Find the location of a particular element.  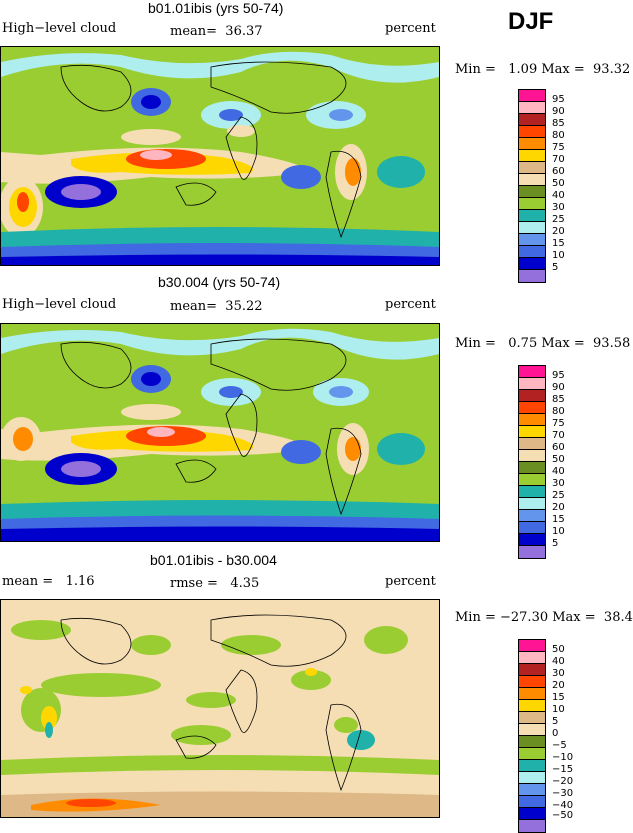

colorbar-label: −5 is located at coordinates (559, 745).